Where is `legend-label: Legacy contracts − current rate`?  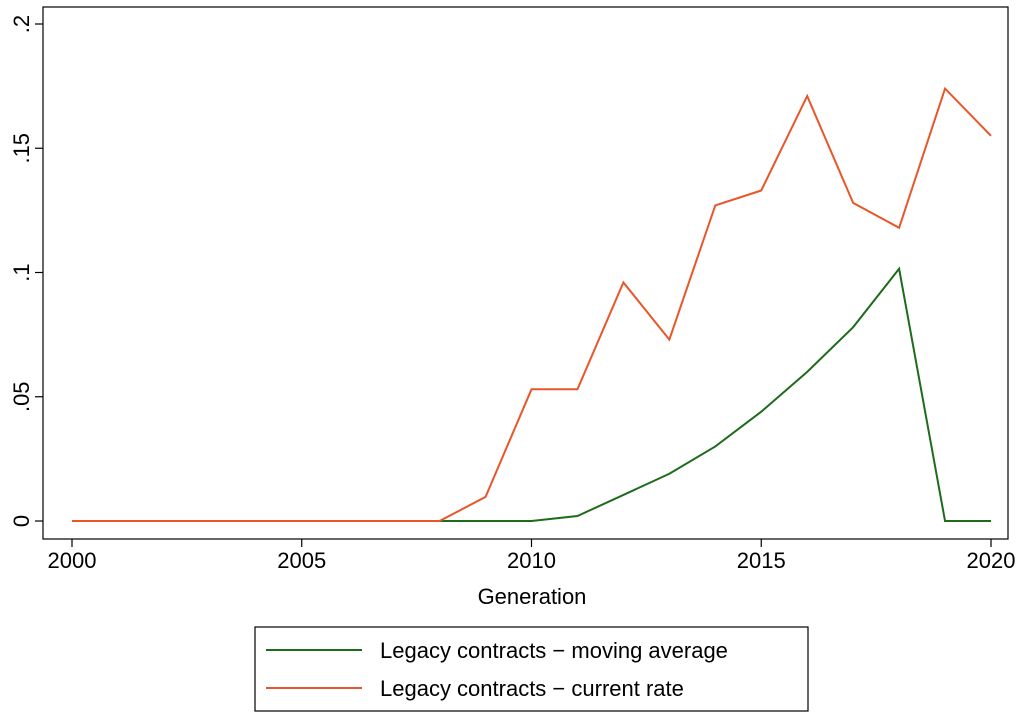 legend-label: Legacy contracts − current rate is located at coordinates (532, 688).